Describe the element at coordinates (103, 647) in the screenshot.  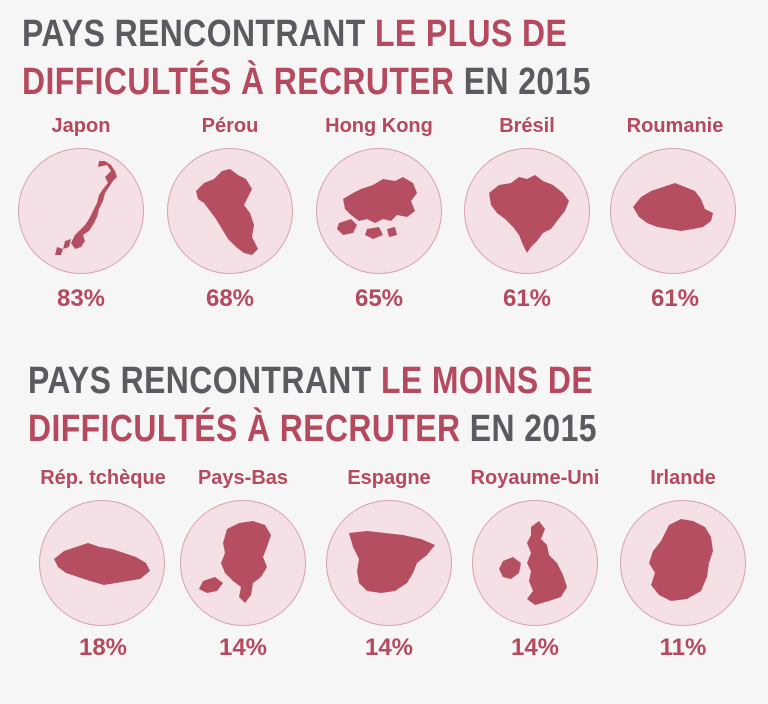
I see `country-value: 18%` at that location.